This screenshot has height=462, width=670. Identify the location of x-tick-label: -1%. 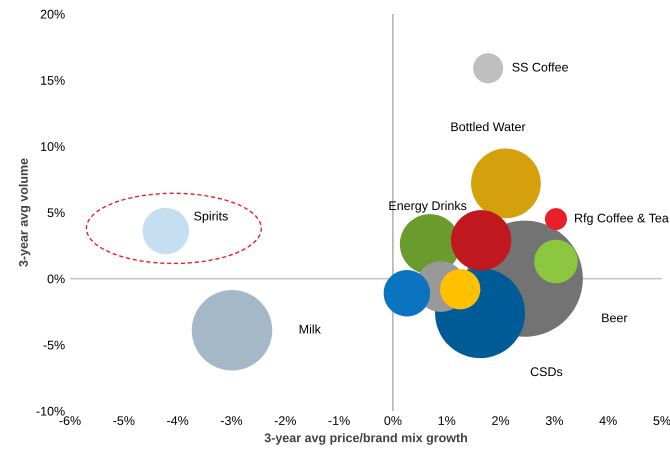
(339, 420).